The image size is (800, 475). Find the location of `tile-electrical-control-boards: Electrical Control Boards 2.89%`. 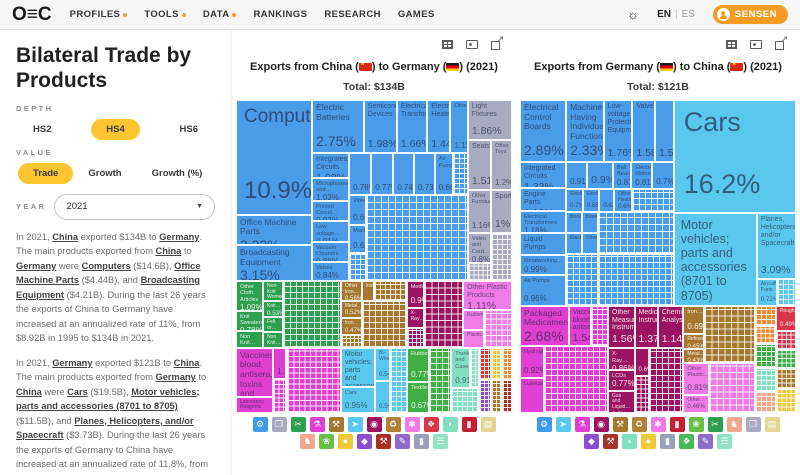

tile-electrical-control-boards: Electrical Control Boards 2.89% is located at coordinates (543, 131).